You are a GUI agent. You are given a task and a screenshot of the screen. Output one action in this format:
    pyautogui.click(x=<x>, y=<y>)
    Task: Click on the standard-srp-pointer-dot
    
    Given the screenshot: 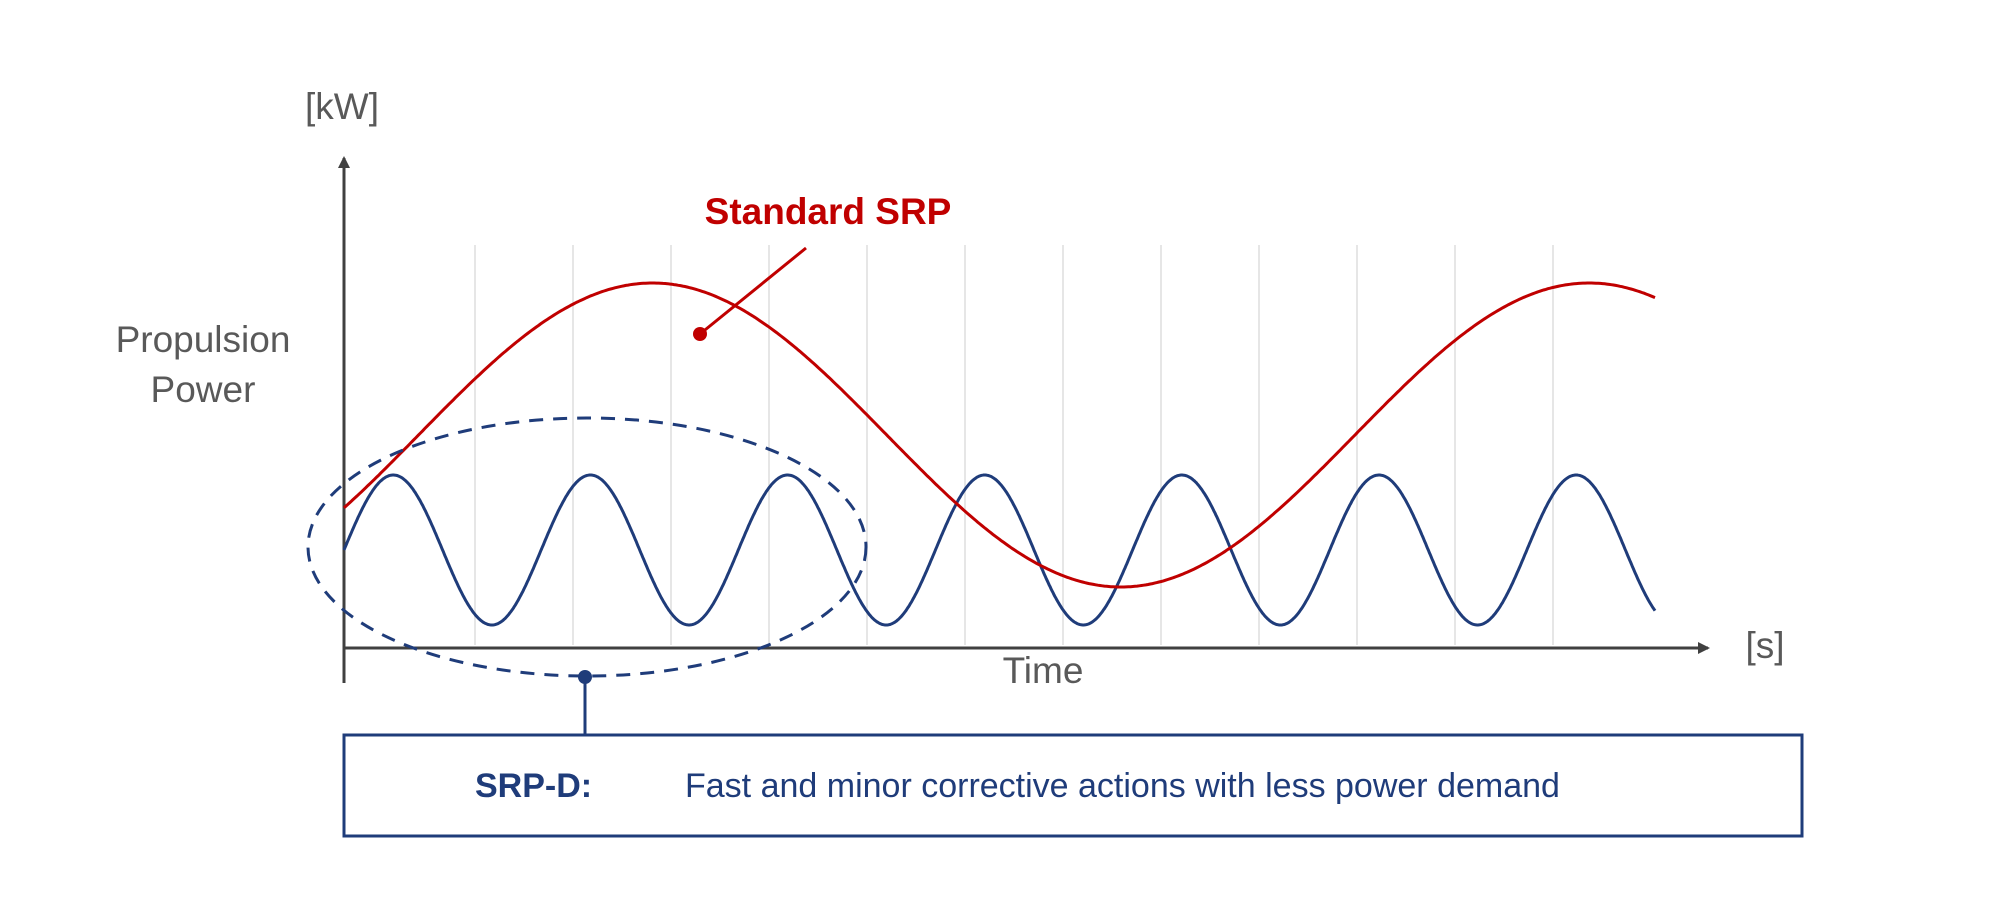 What is the action you would take?
    pyautogui.click(x=700, y=334)
    